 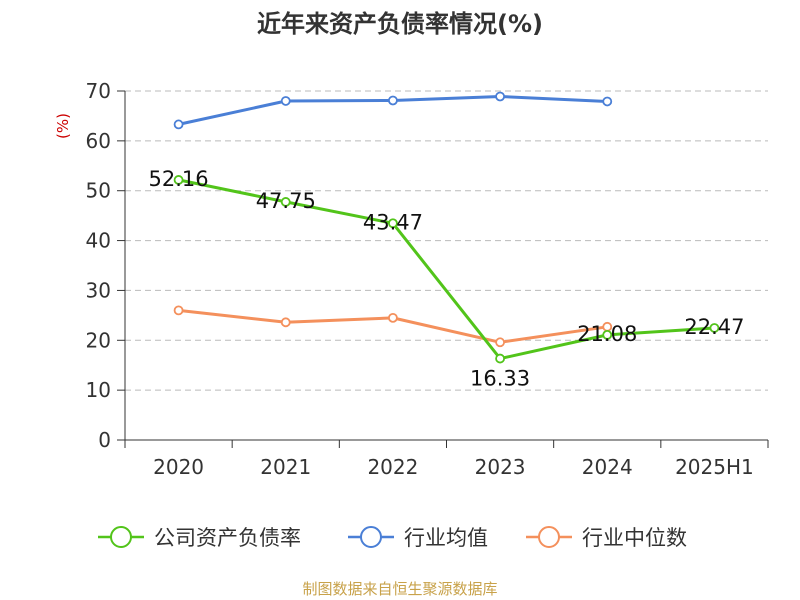 I want to click on x-tick-label-2020: 2020, so click(x=178, y=467).